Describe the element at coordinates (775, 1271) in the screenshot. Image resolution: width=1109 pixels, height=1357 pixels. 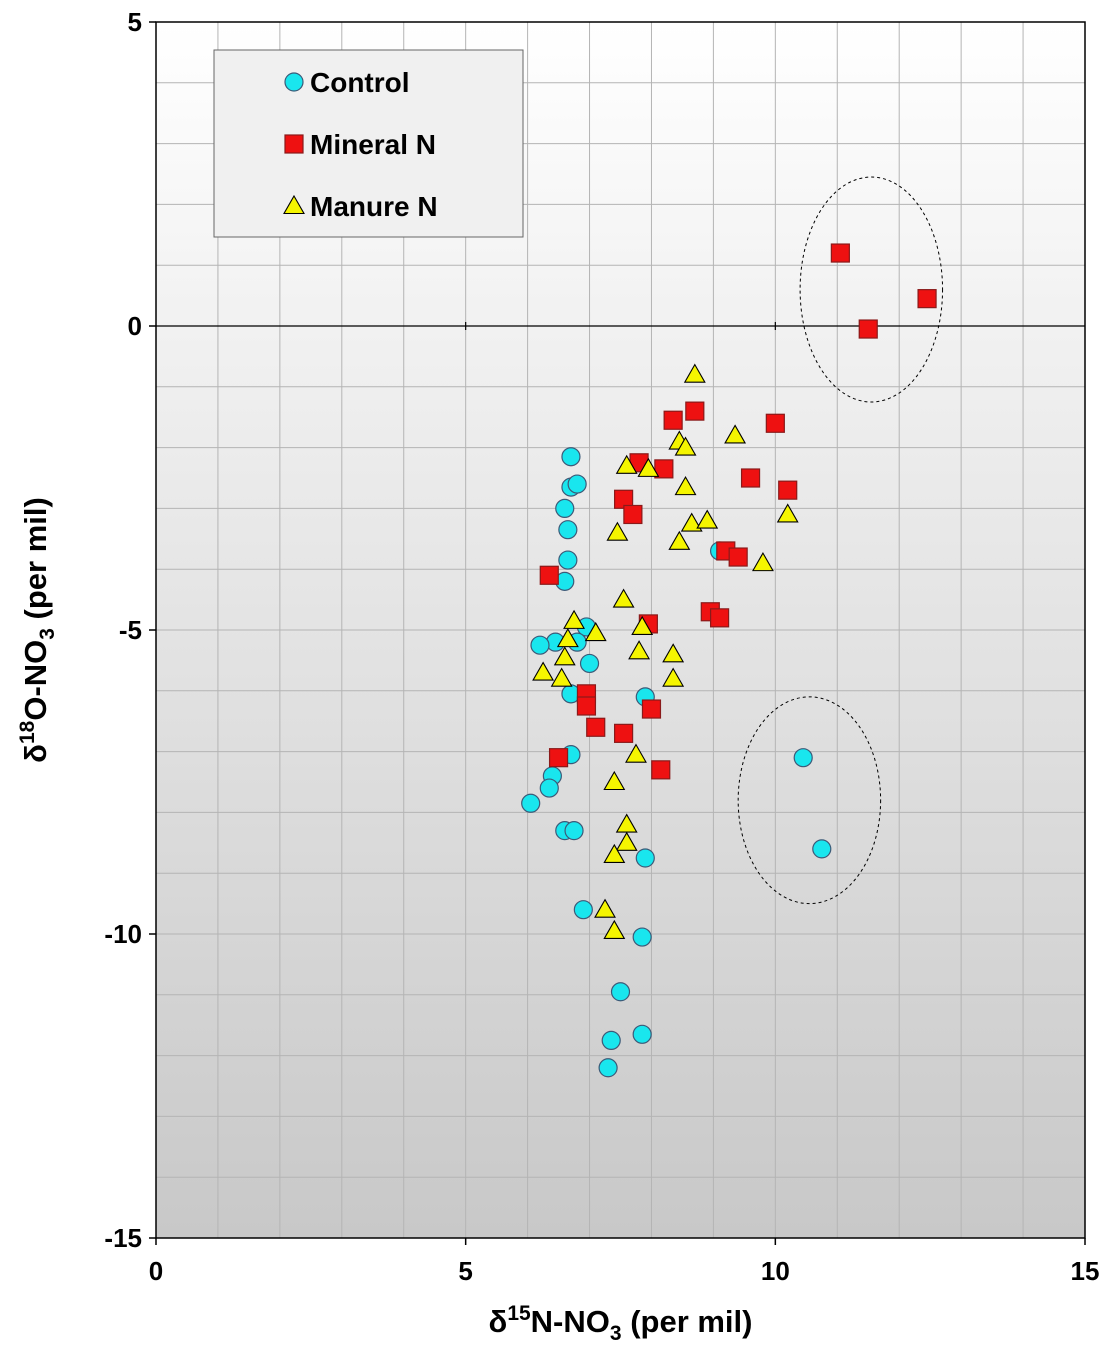
I see `x-tick-label: 10` at that location.